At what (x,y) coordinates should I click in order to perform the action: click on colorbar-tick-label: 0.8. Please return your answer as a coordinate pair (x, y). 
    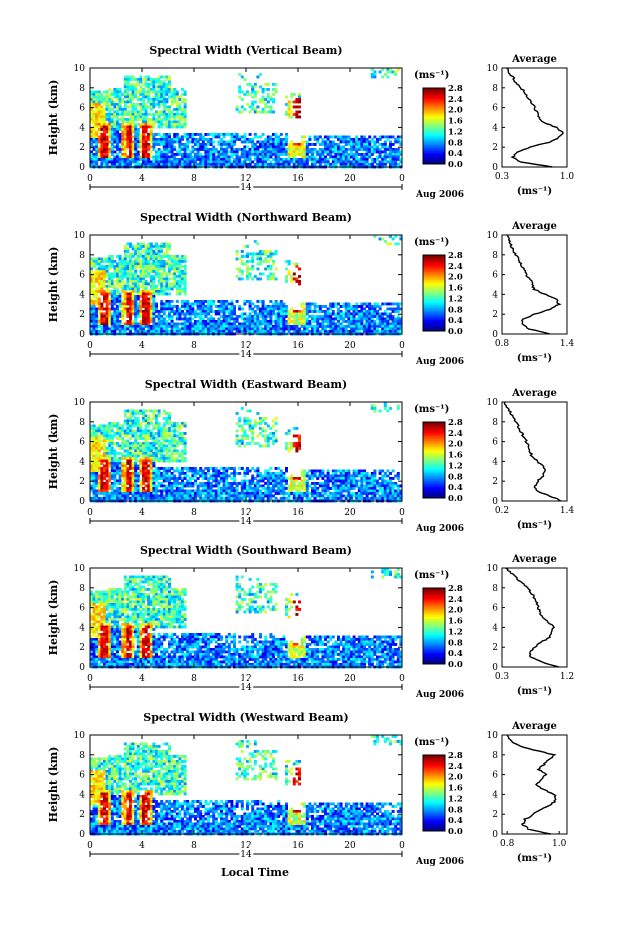
    Looking at the image, I should click on (455, 310).